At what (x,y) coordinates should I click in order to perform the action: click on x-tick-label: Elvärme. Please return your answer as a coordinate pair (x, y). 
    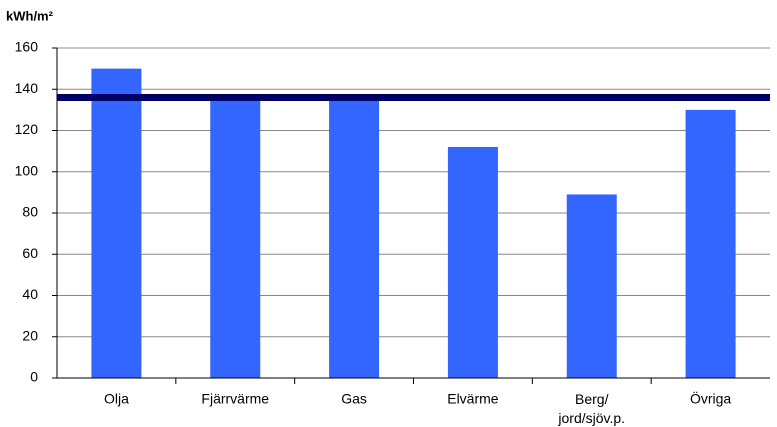
    Looking at the image, I should click on (473, 399).